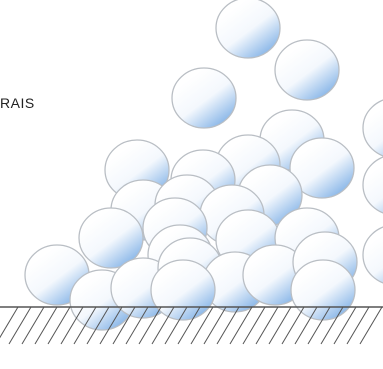 The image size is (383, 369). I want to click on ground-hatch-icon, so click(191, 325).